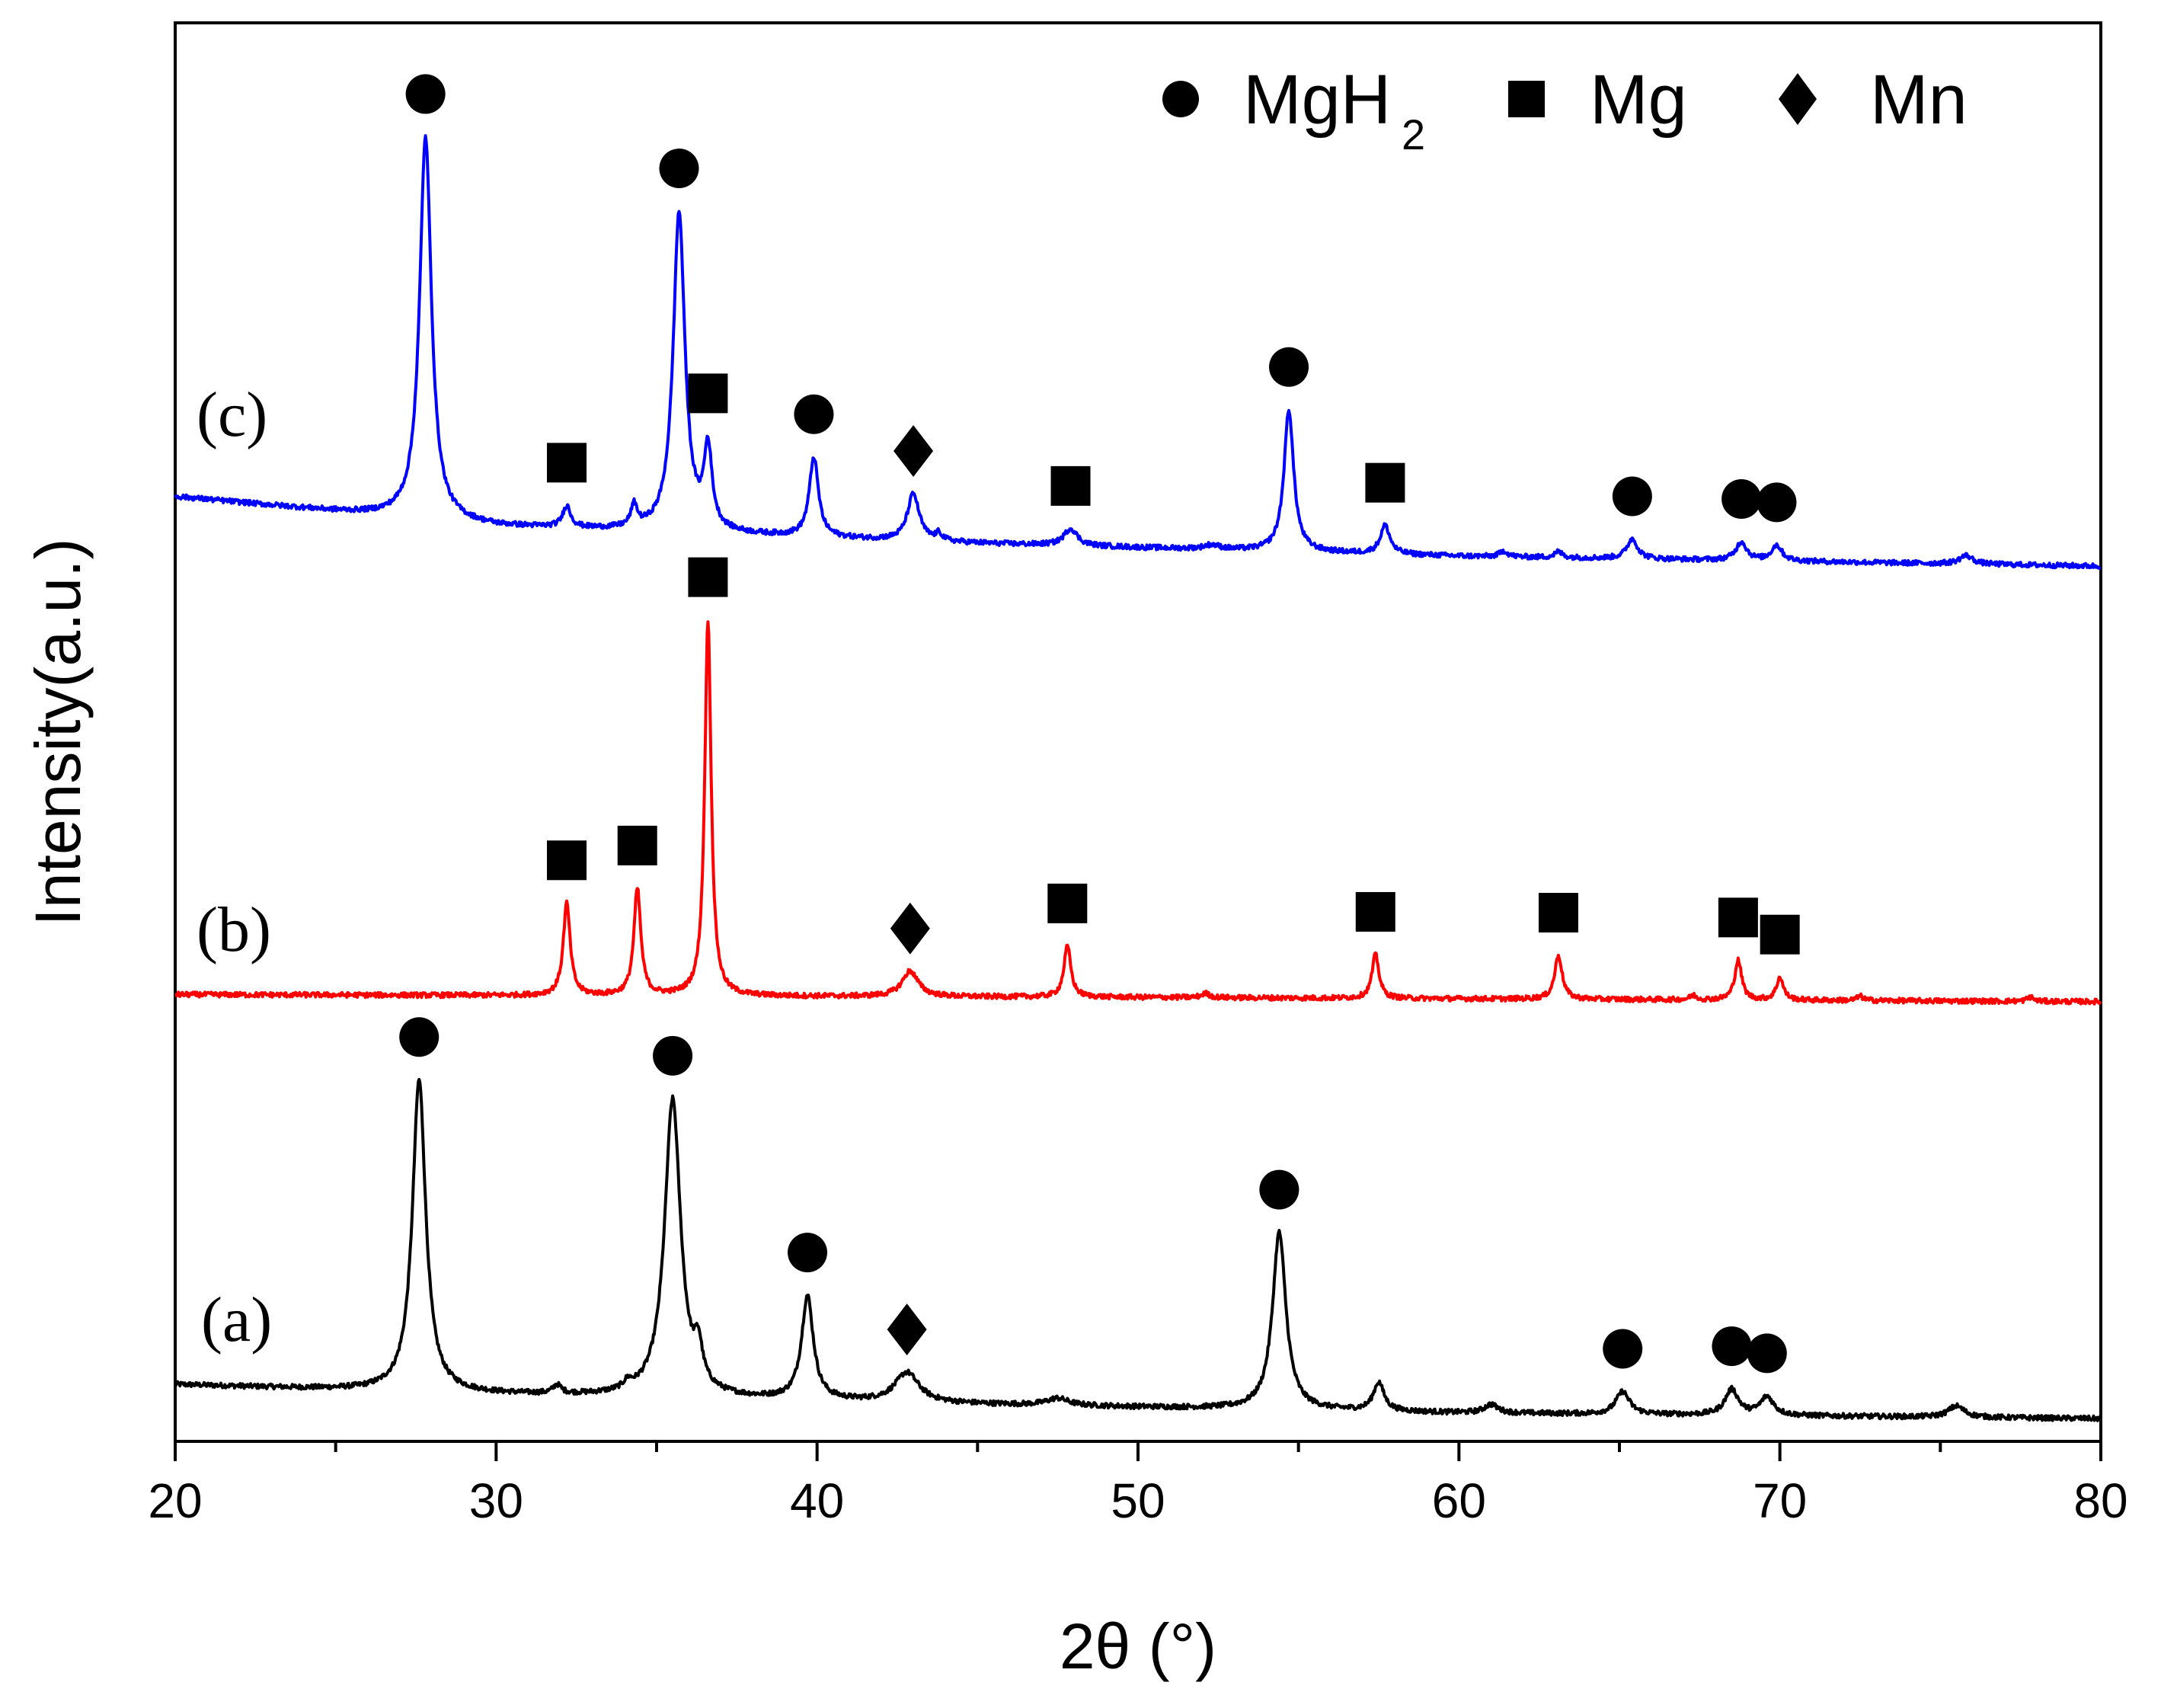  What do you see at coordinates (175, 1500) in the screenshot?
I see `x-tick-label: 20` at bounding box center [175, 1500].